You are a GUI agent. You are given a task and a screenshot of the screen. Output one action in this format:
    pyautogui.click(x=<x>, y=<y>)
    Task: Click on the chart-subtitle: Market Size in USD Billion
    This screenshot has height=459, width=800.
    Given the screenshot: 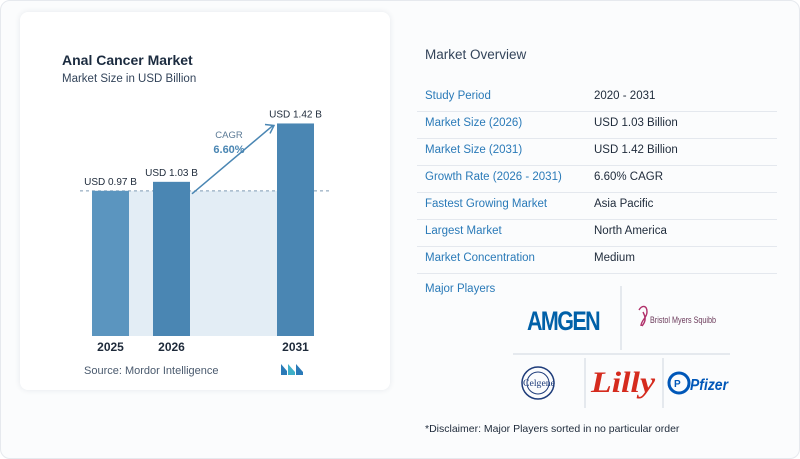 What is the action you would take?
    pyautogui.click(x=129, y=79)
    